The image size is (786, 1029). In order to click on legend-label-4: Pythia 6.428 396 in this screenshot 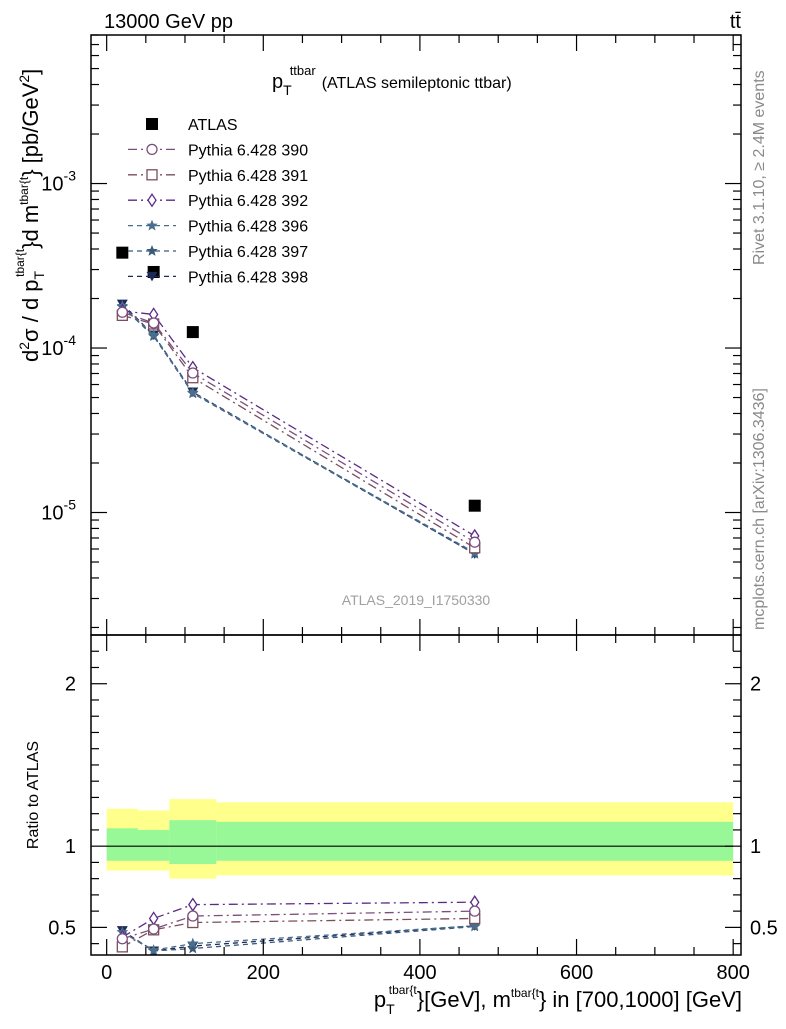, I will do `click(248, 227)`.